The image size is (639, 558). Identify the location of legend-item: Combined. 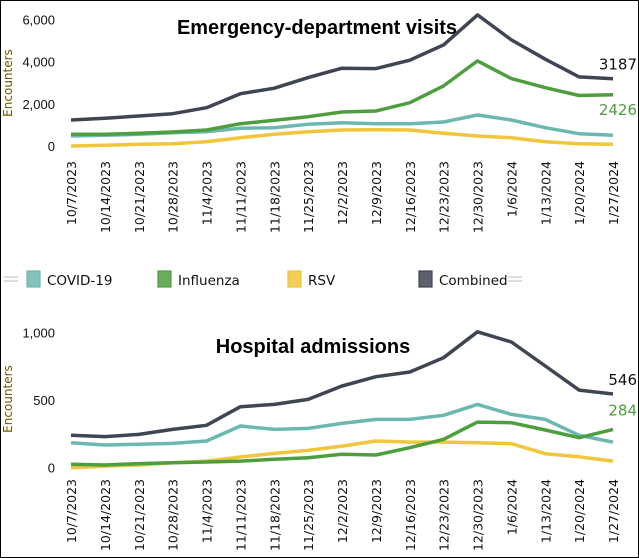
(463, 279).